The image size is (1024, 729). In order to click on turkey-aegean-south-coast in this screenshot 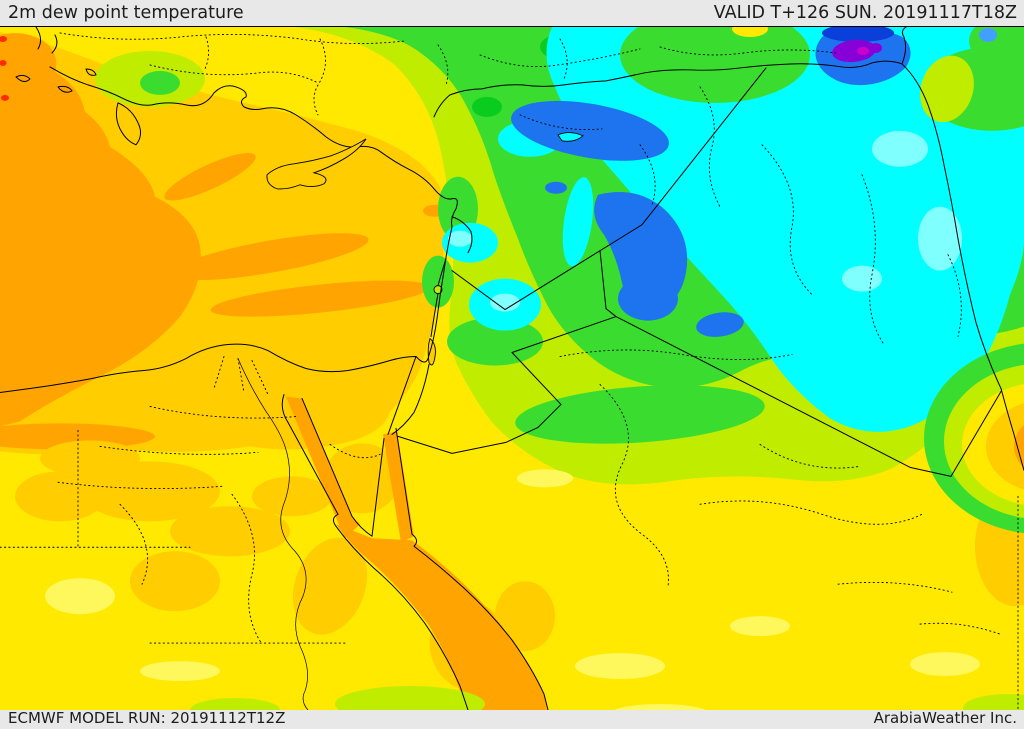, I will do `click(246, 127)`.